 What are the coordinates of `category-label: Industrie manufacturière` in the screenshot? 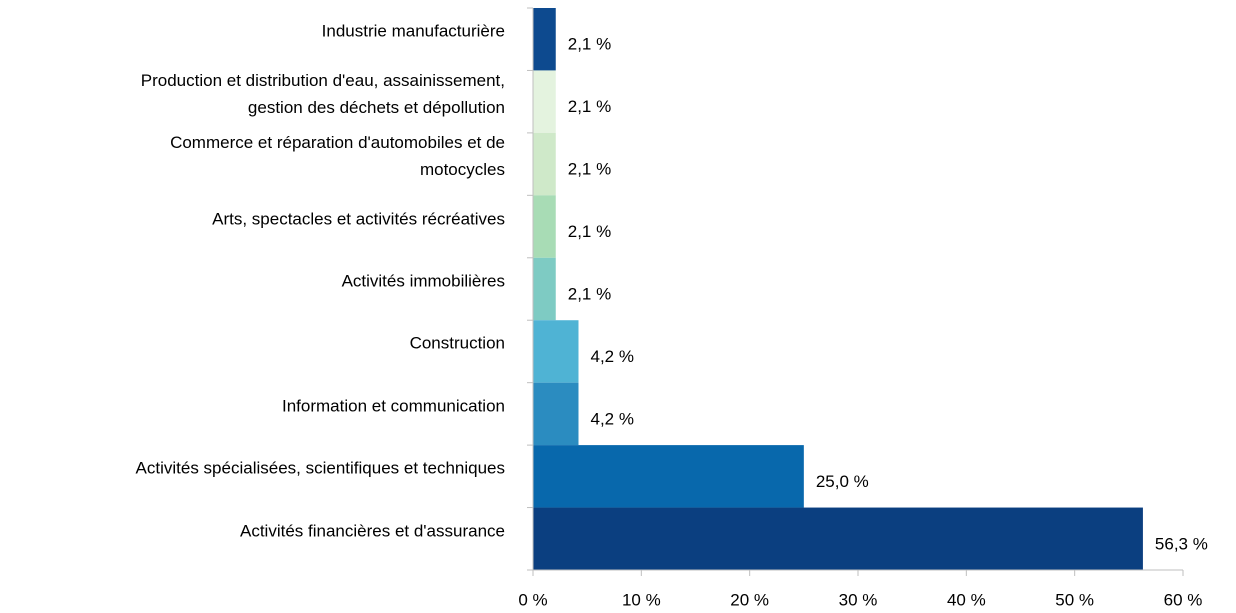 It's located at (413, 31).